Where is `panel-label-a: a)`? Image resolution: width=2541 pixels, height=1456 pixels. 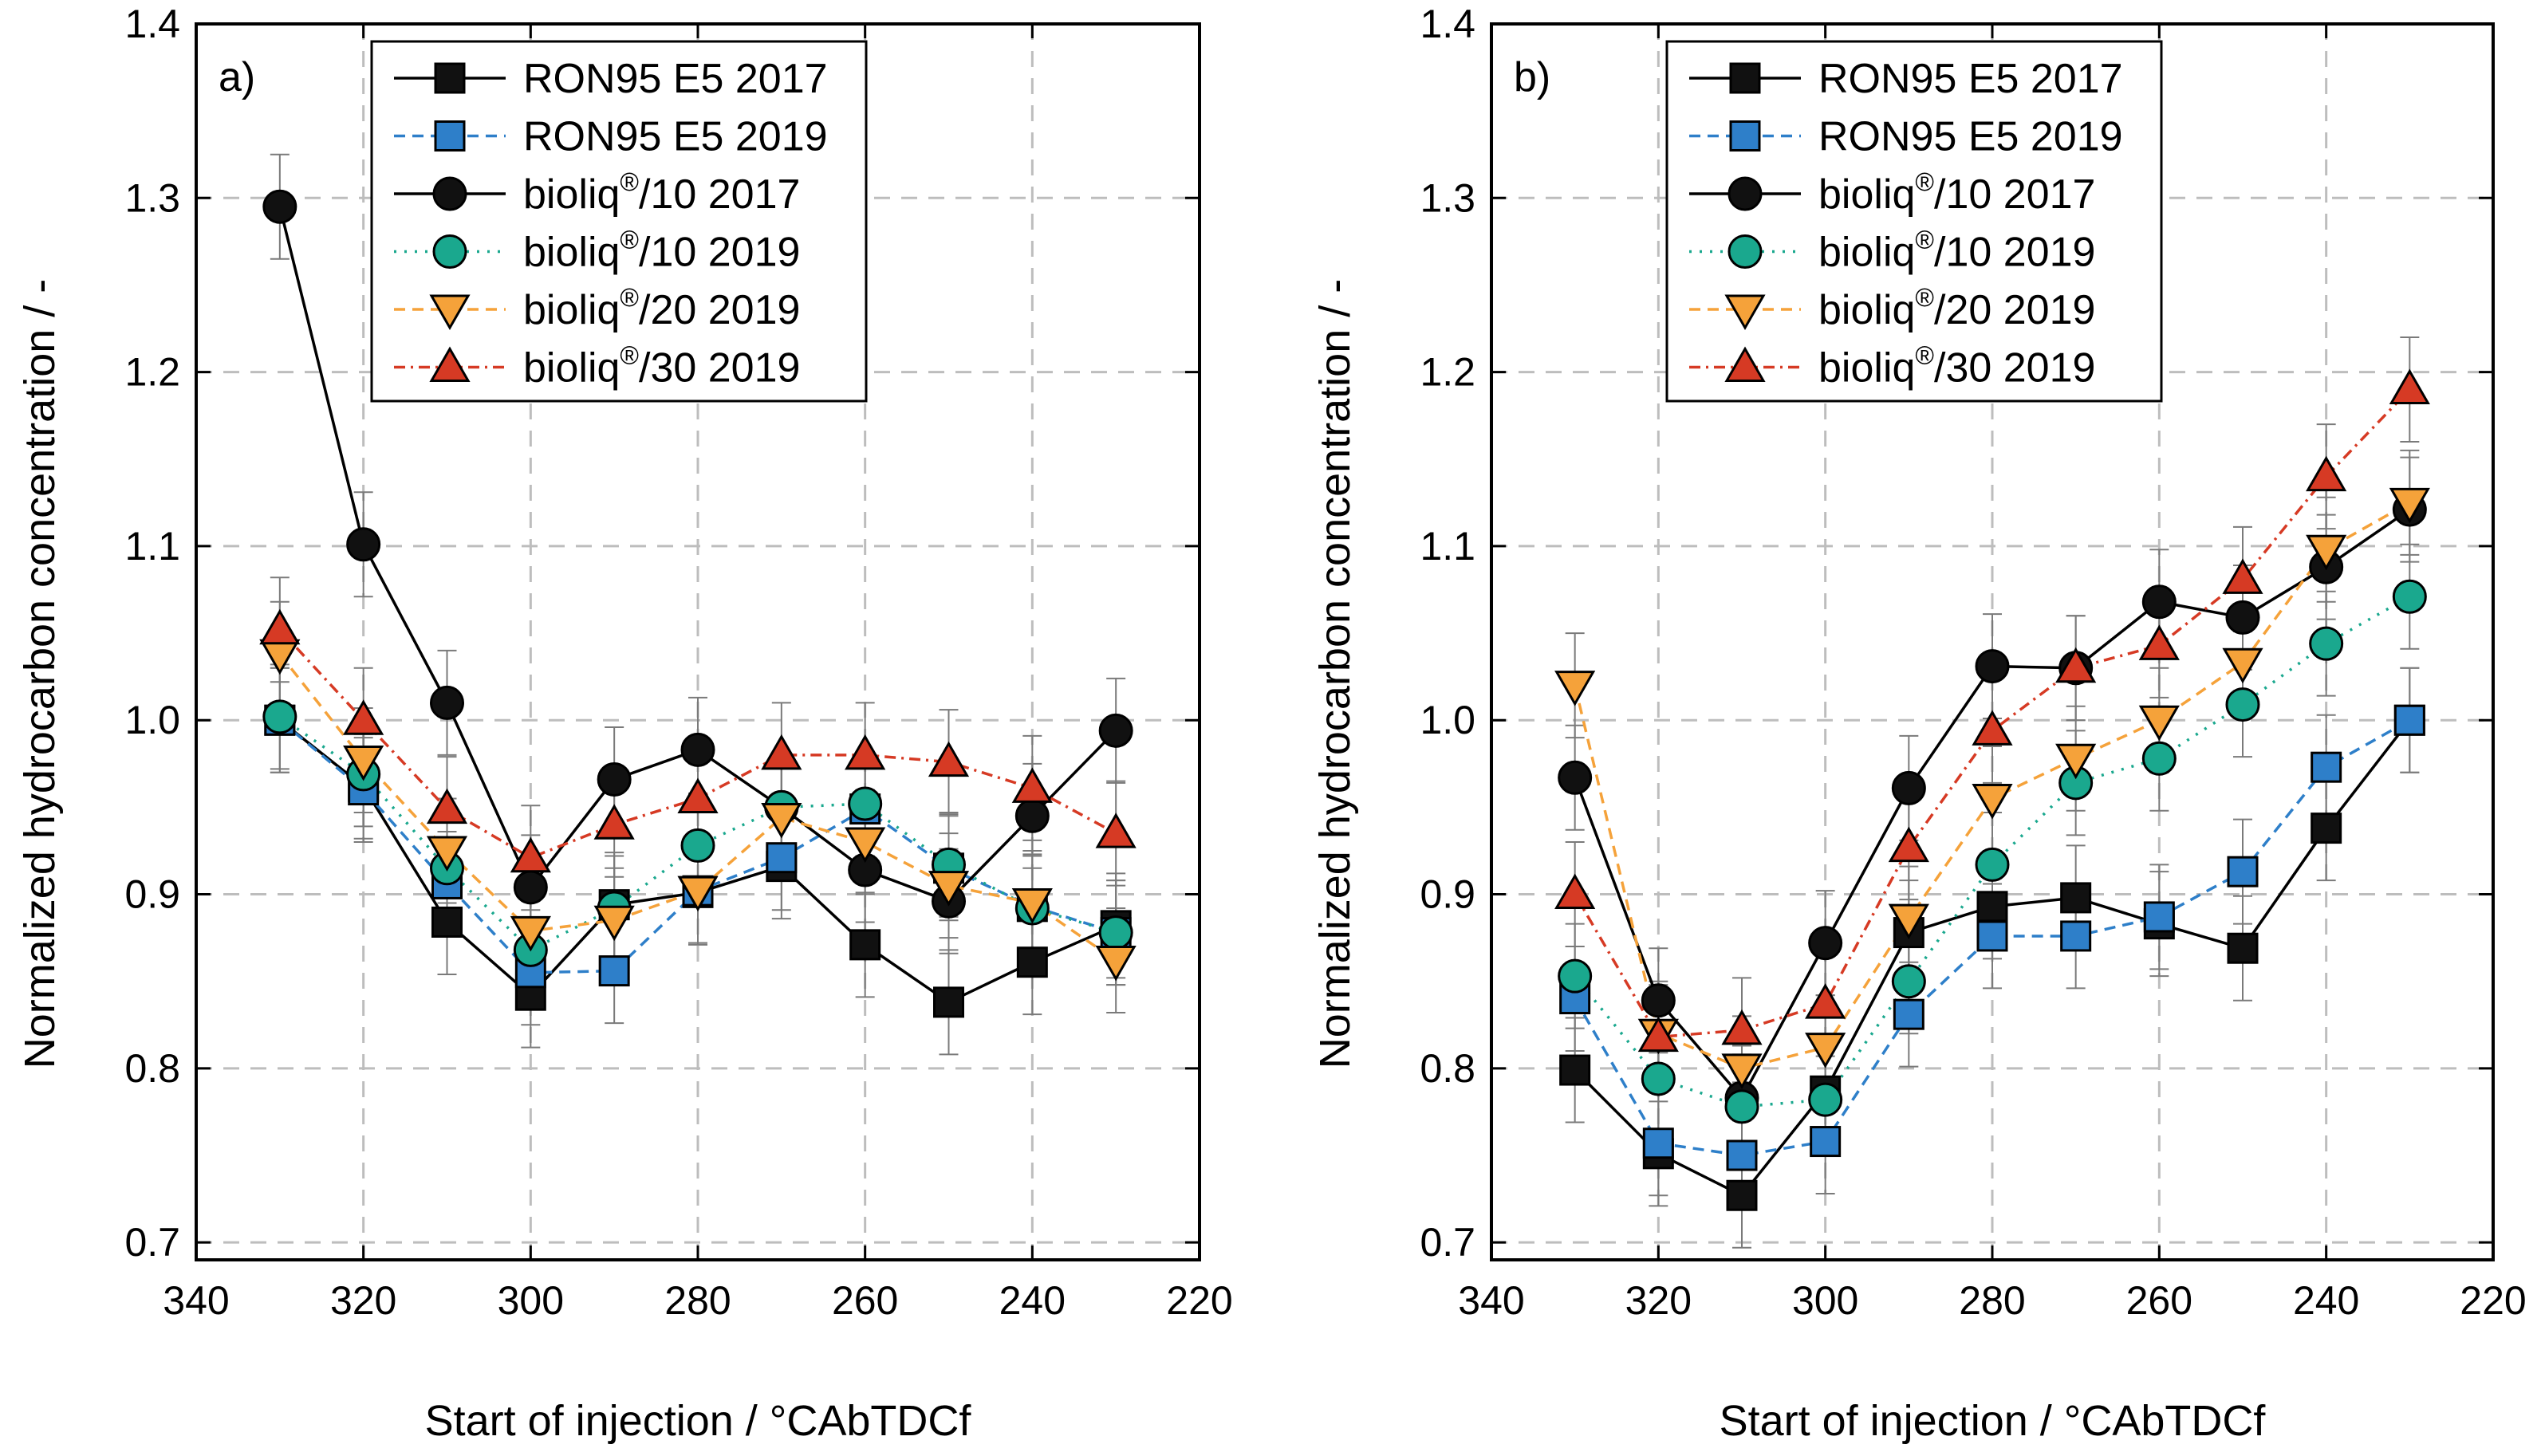
panel-label-a: a) is located at coordinates (237, 77).